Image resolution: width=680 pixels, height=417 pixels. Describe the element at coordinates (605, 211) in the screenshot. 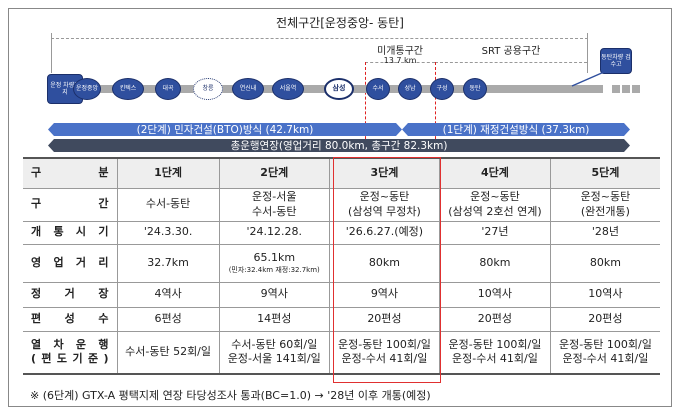

I see `cell-line: (완전개통)` at that location.